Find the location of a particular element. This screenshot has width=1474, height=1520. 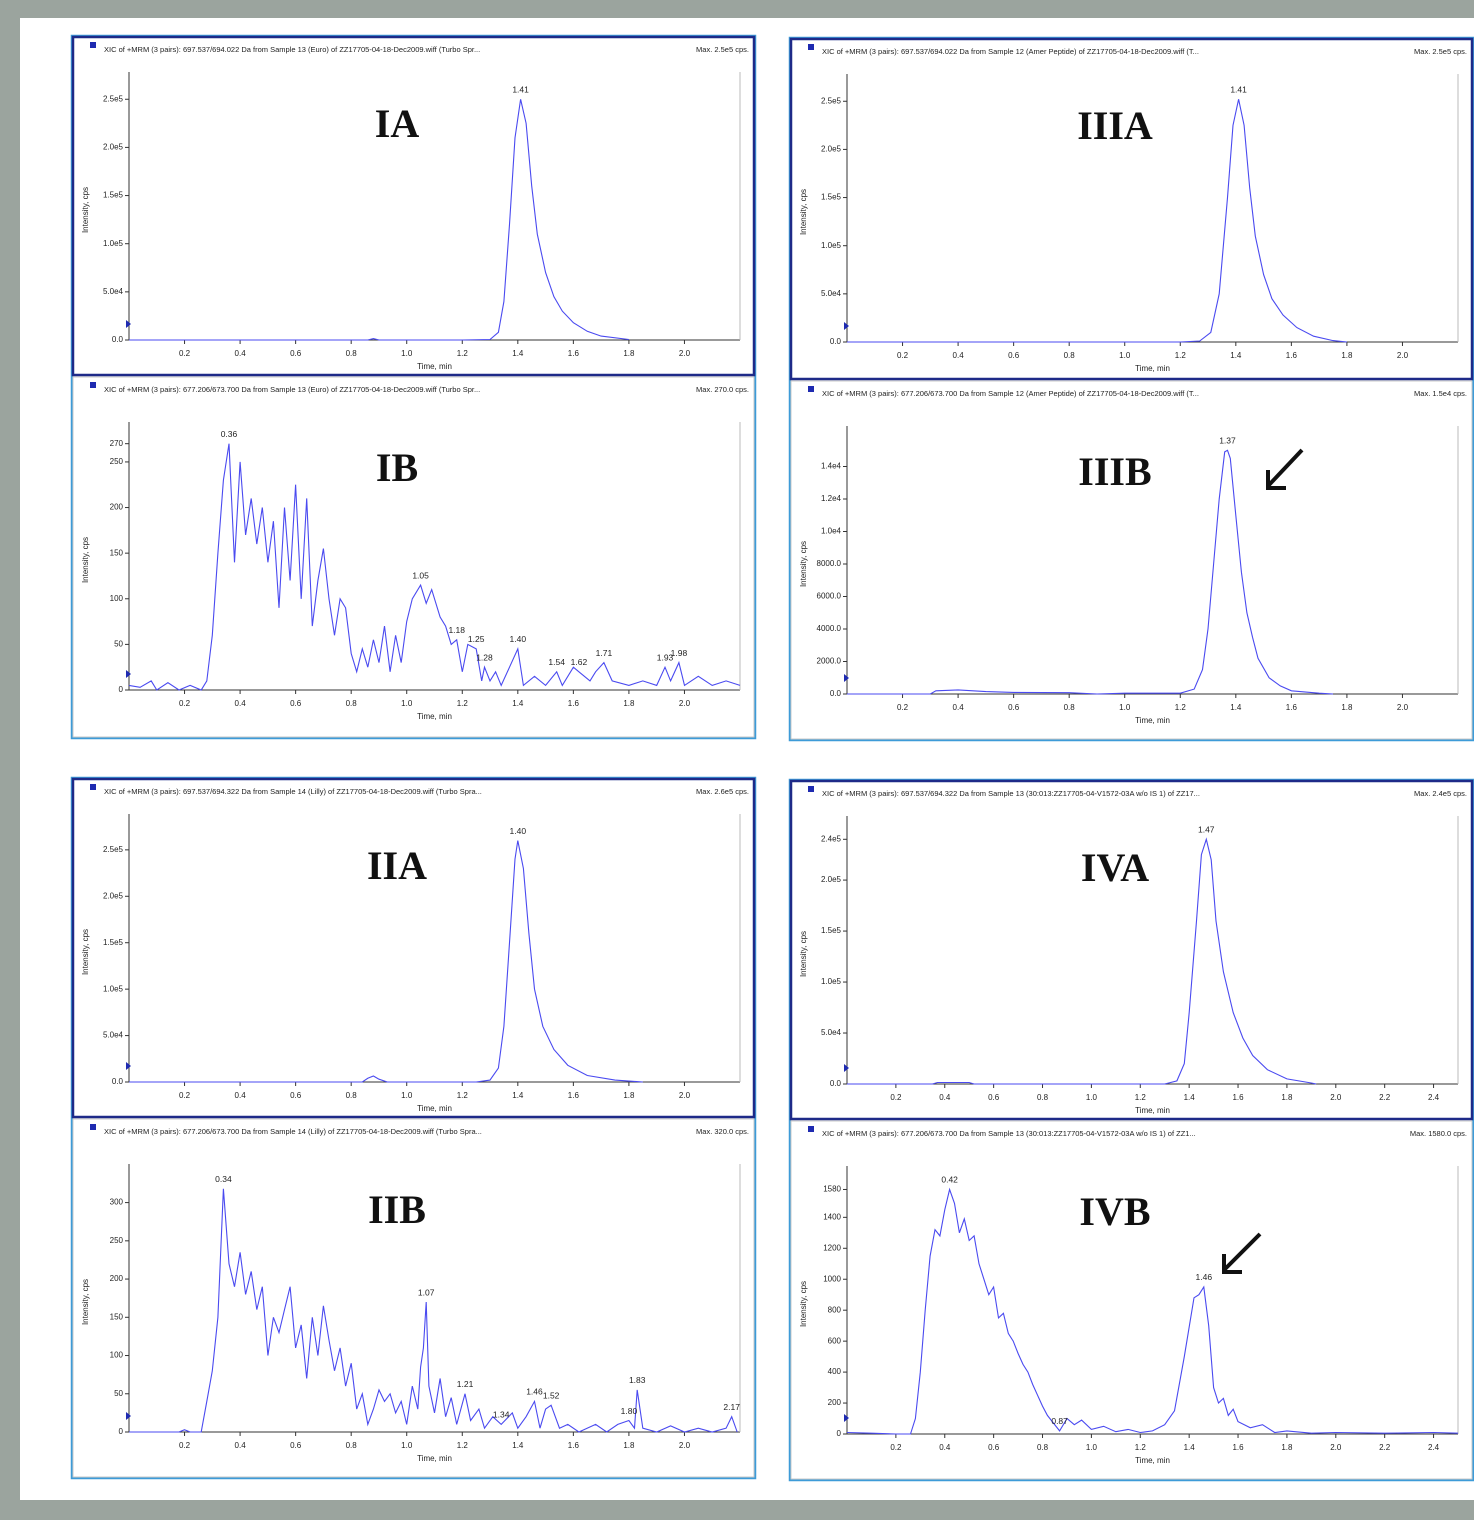

y-tick-label: 5.0e4 is located at coordinates (113, 1035).